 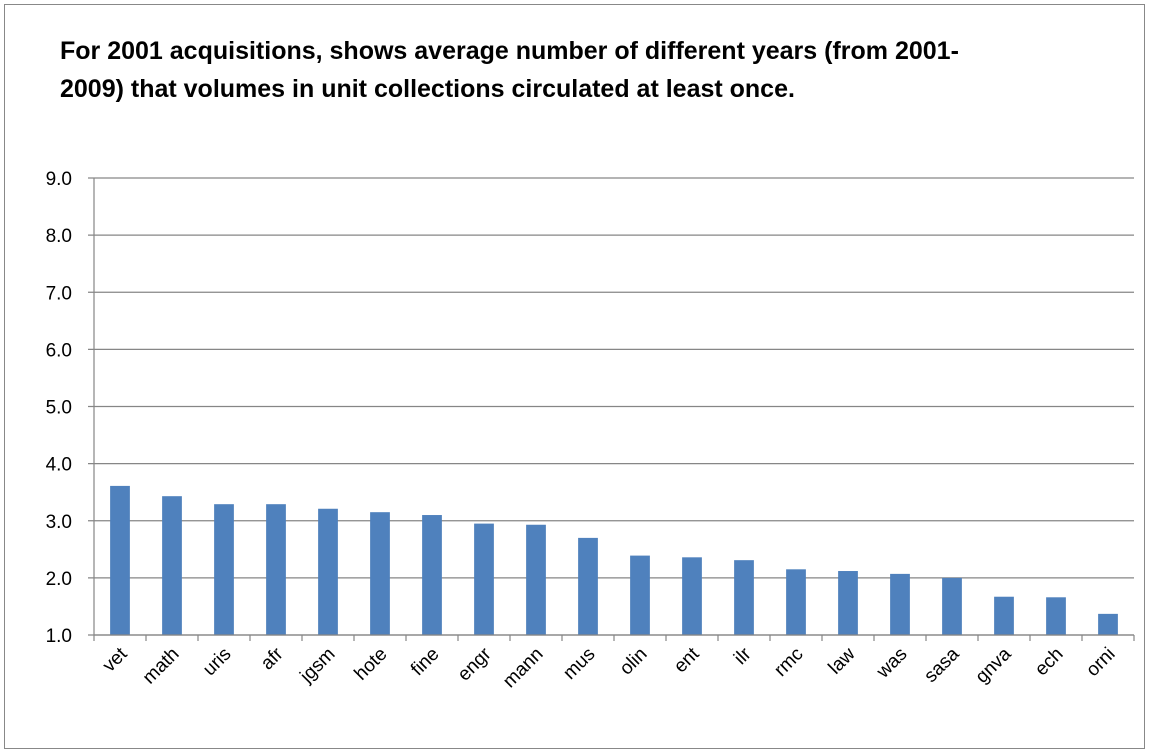 I want to click on x-tick-label: ent, so click(x=687, y=660).